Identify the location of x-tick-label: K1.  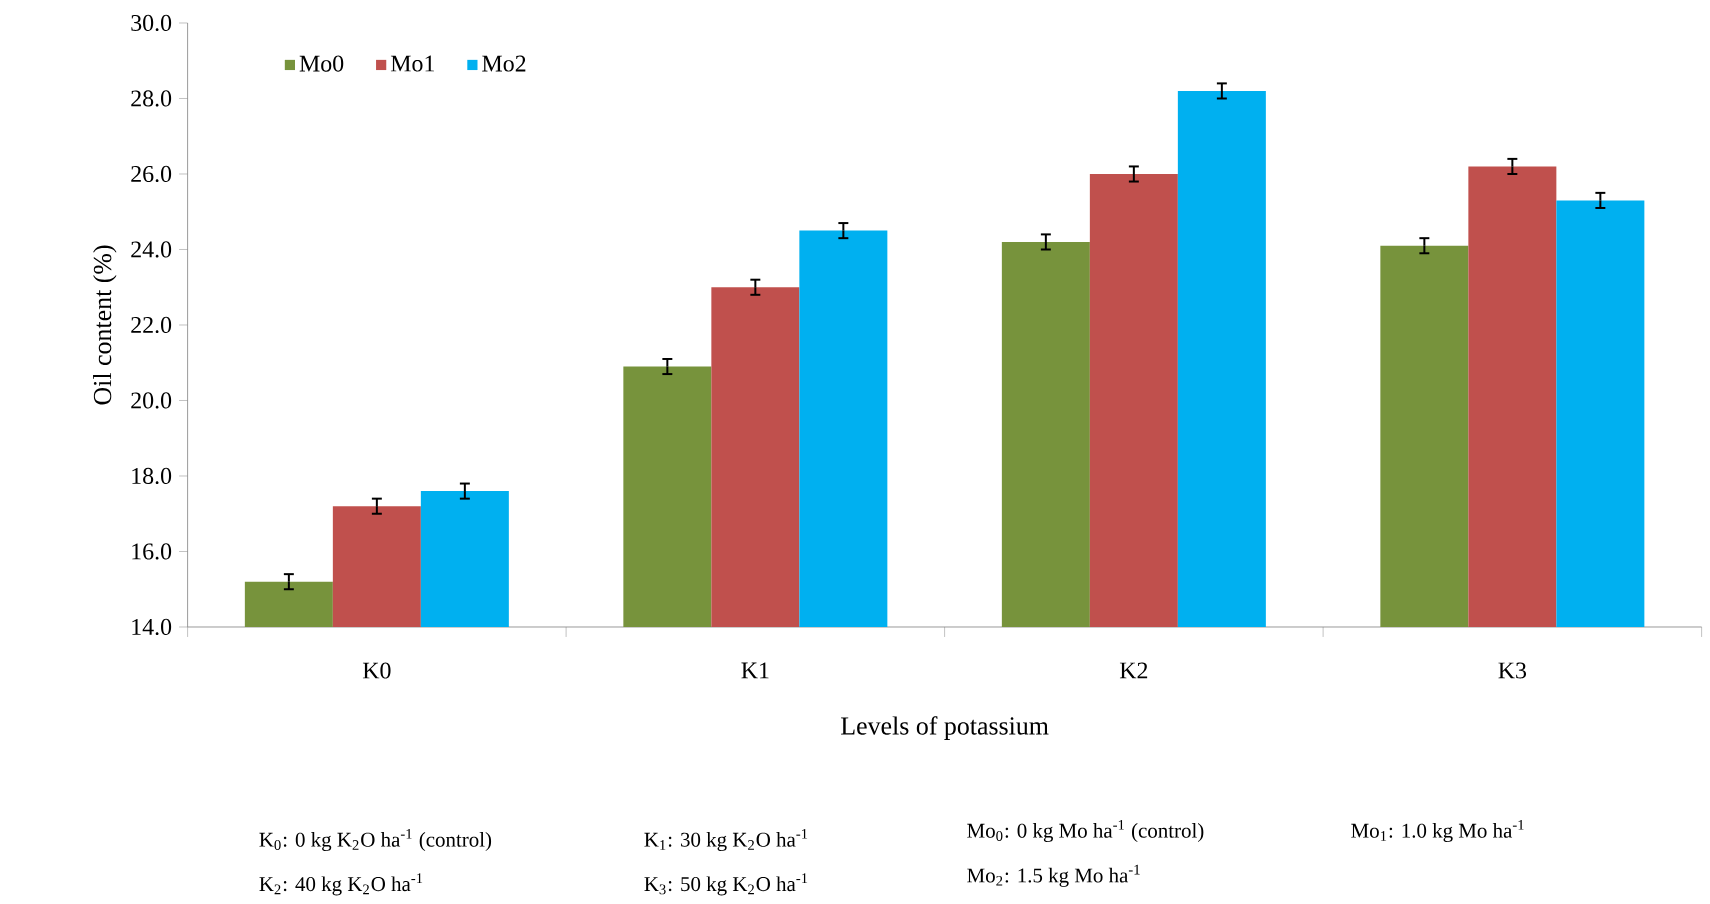
(755, 670).